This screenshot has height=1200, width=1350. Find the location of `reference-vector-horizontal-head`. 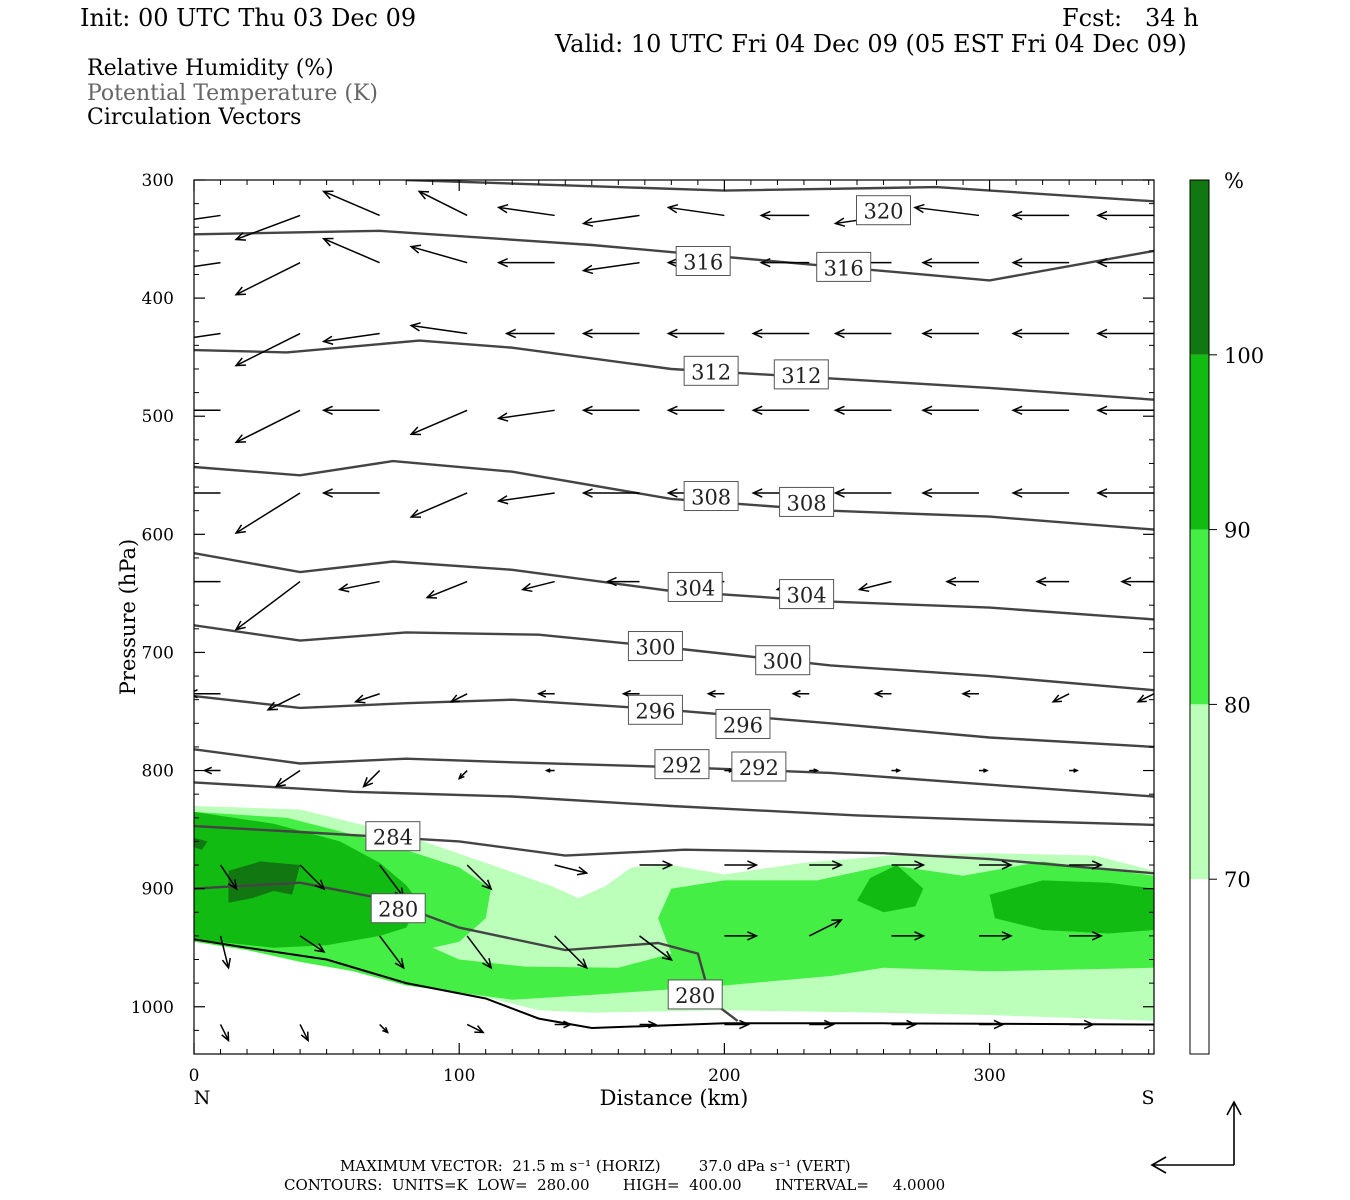

reference-vector-horizontal-head is located at coordinates (1158, 1165).